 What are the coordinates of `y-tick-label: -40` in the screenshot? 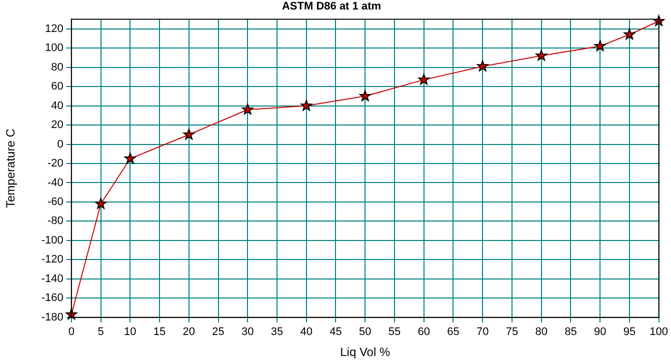 It's located at (56, 182).